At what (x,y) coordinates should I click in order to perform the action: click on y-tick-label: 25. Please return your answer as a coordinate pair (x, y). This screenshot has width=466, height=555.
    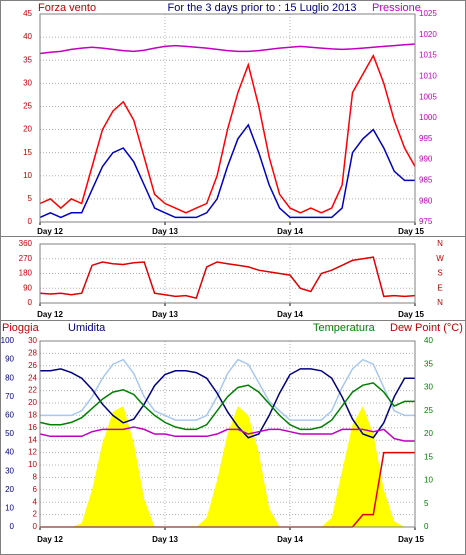
    Looking at the image, I should click on (27, 106).